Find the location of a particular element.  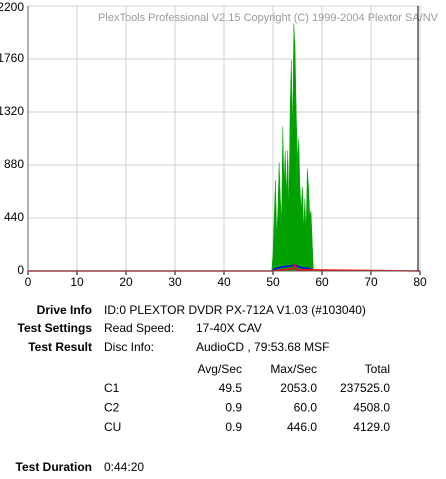

y-tick-label: 1760 is located at coordinates (12, 58).